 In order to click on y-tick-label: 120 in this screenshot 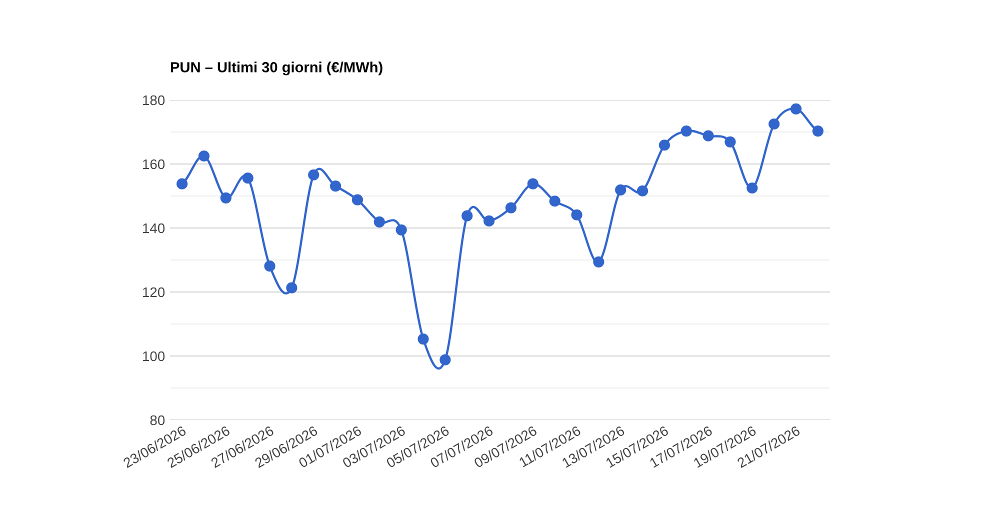, I will do `click(154, 292)`.